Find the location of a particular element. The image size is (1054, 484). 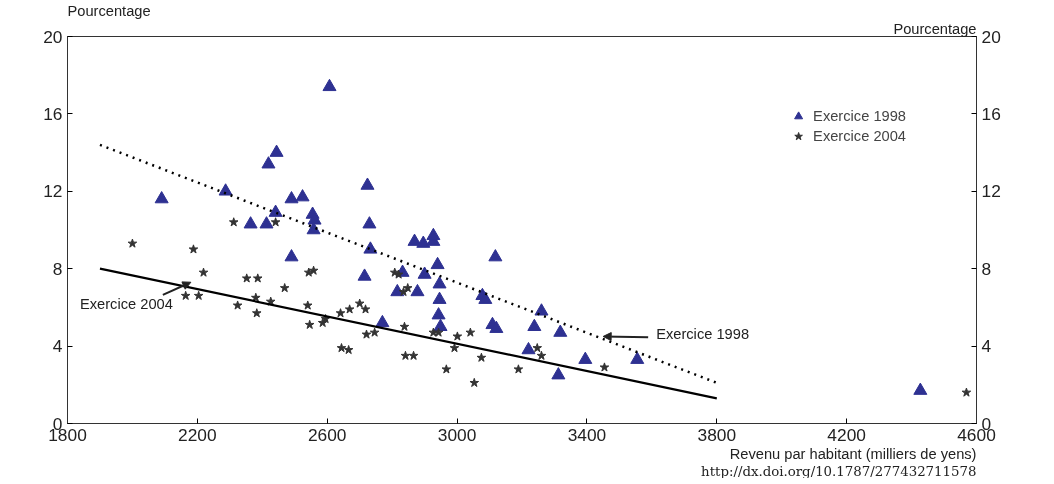

x-tick-label: 2200 is located at coordinates (197, 434).